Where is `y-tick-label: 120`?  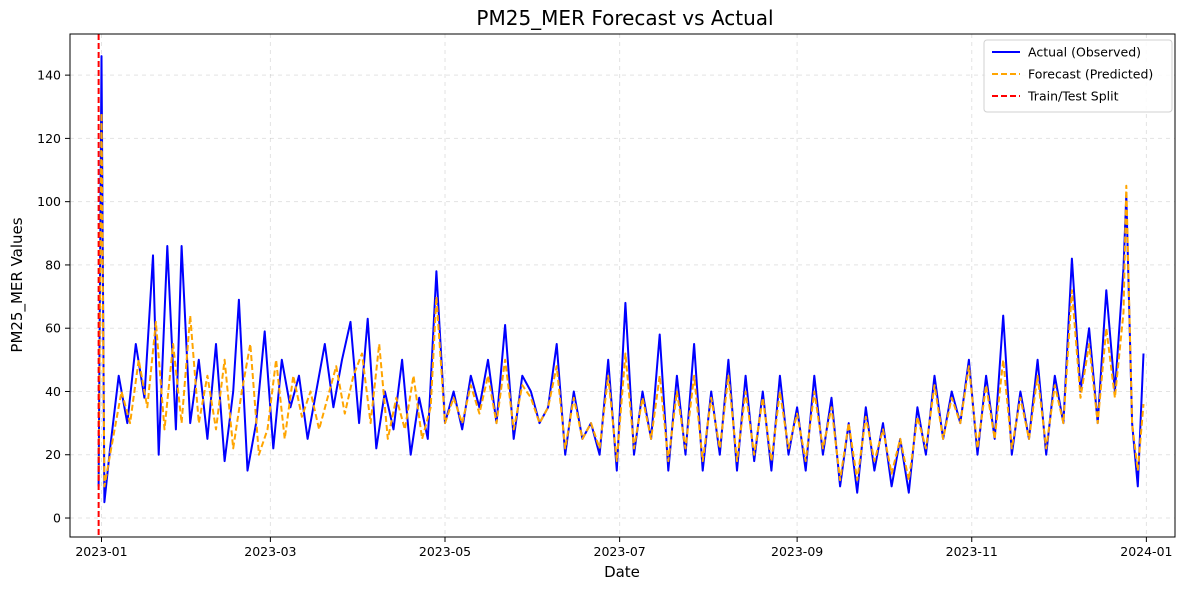 y-tick-label: 120 is located at coordinates (49, 138).